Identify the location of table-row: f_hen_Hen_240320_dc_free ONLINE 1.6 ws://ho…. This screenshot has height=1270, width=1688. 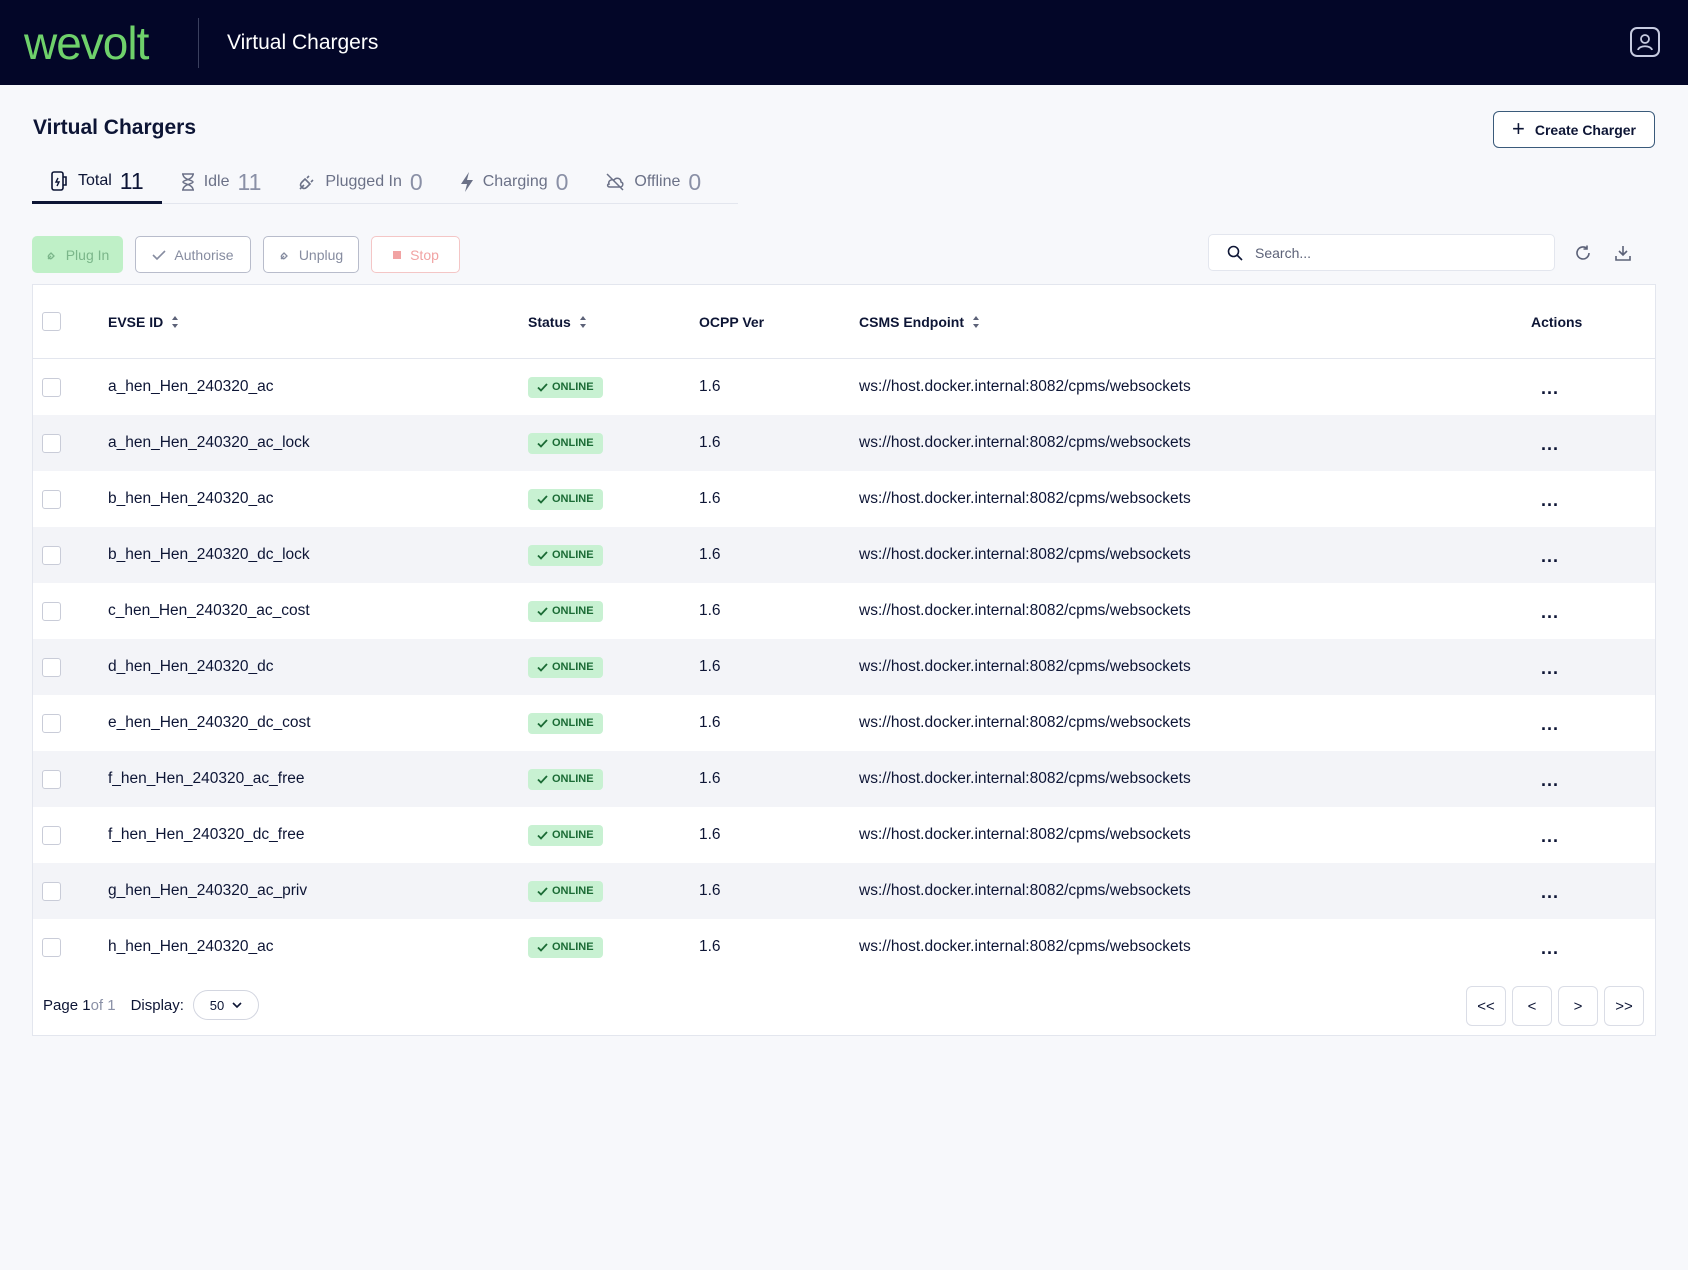
(844, 835).